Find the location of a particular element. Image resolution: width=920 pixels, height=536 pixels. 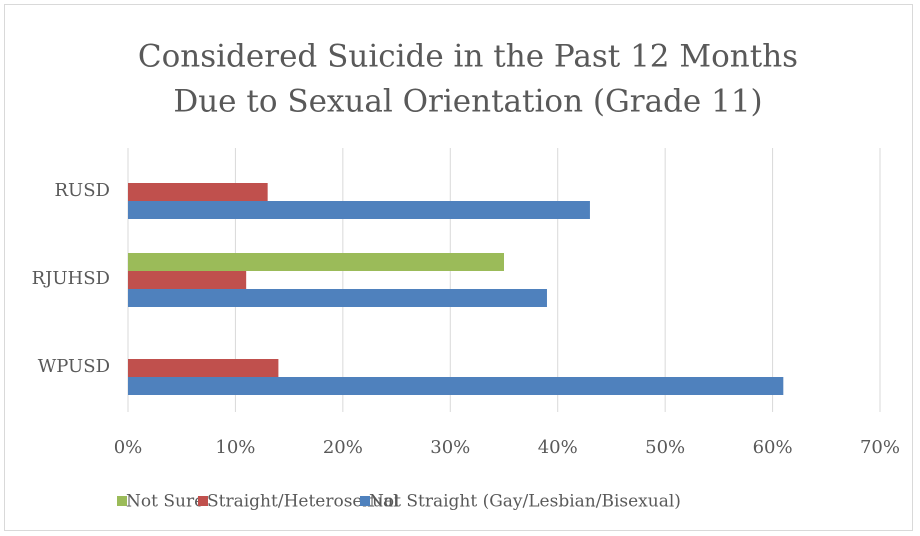

y-tick-label: WPUSD is located at coordinates (74, 366).